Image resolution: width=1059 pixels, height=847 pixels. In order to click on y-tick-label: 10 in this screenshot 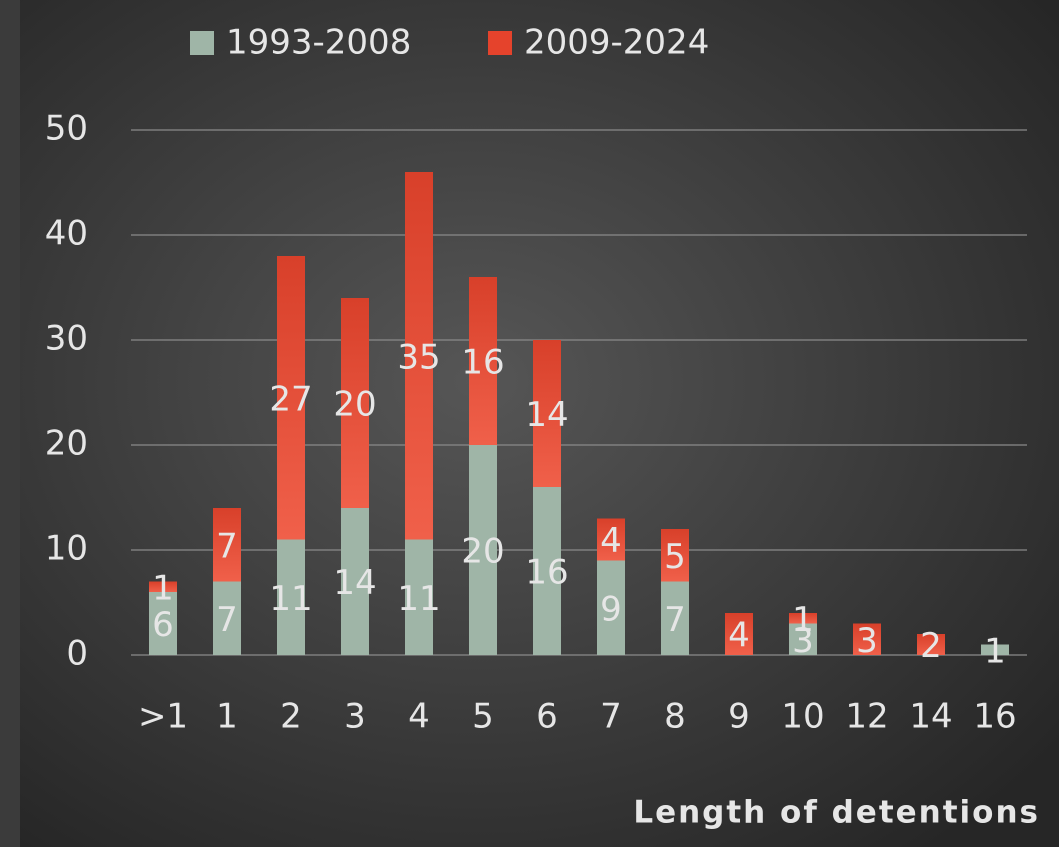, I will do `click(66, 549)`.